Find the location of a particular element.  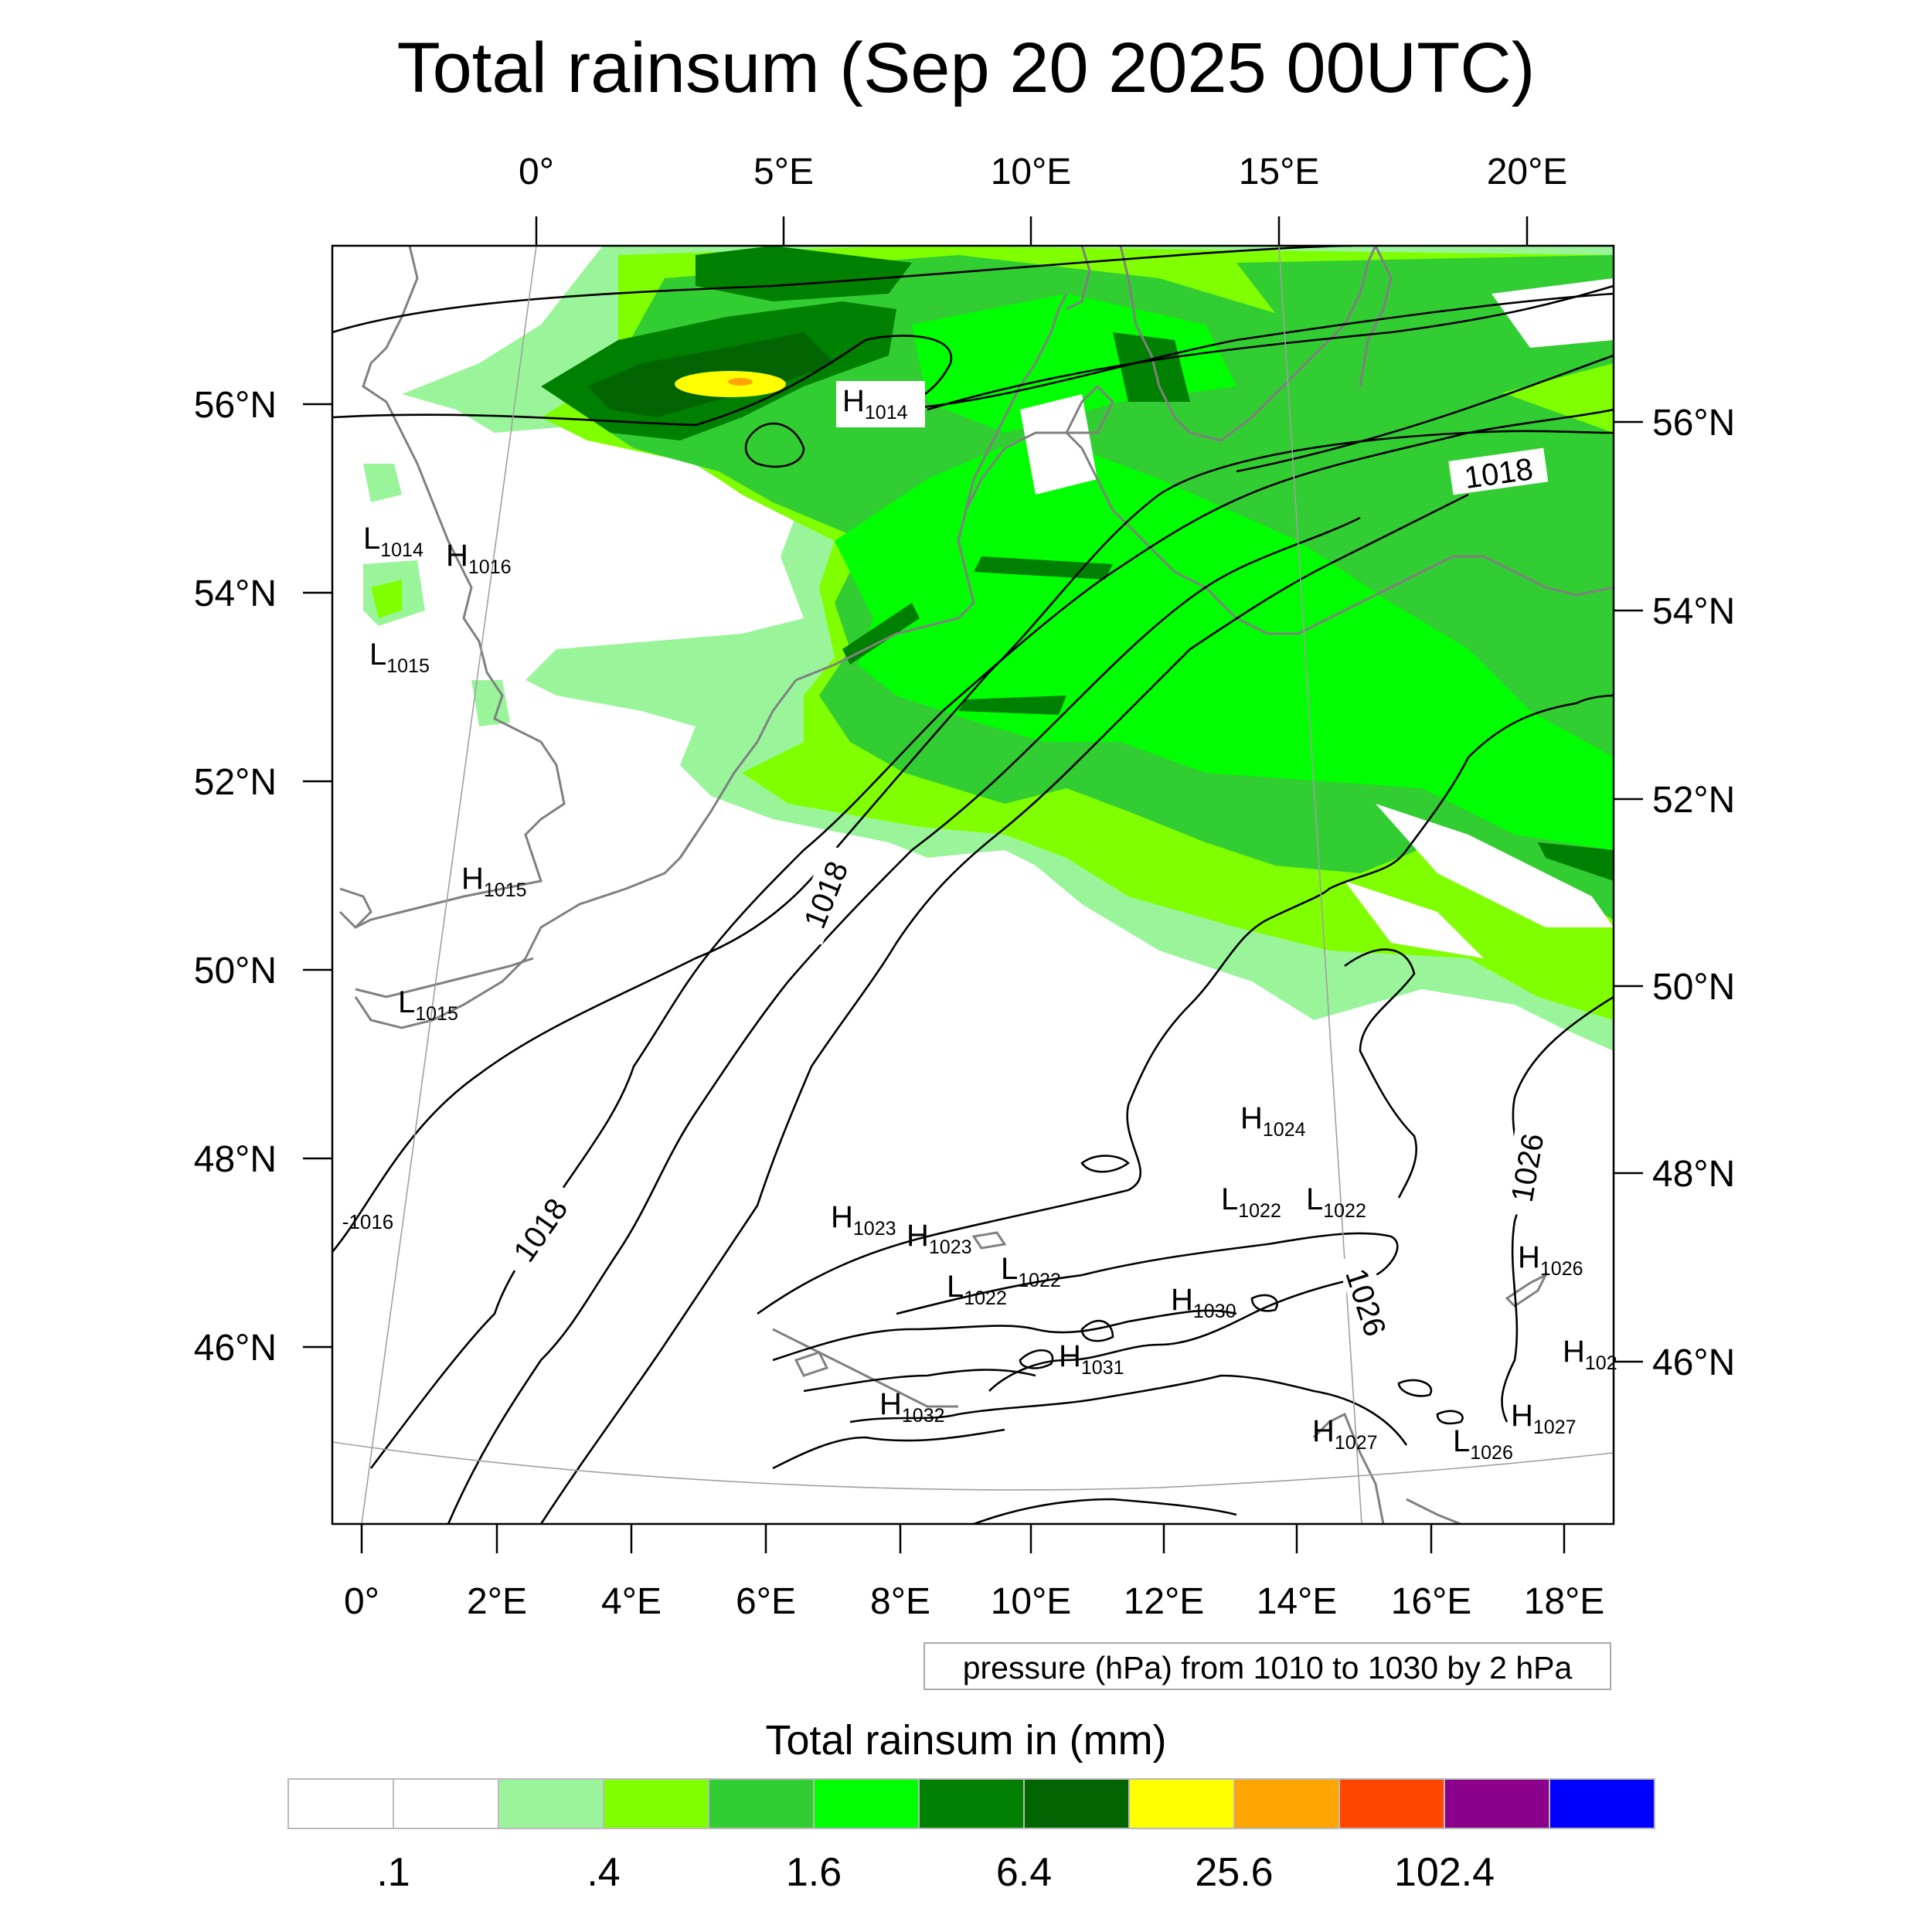

coastline-france is located at coordinates (525, 932).